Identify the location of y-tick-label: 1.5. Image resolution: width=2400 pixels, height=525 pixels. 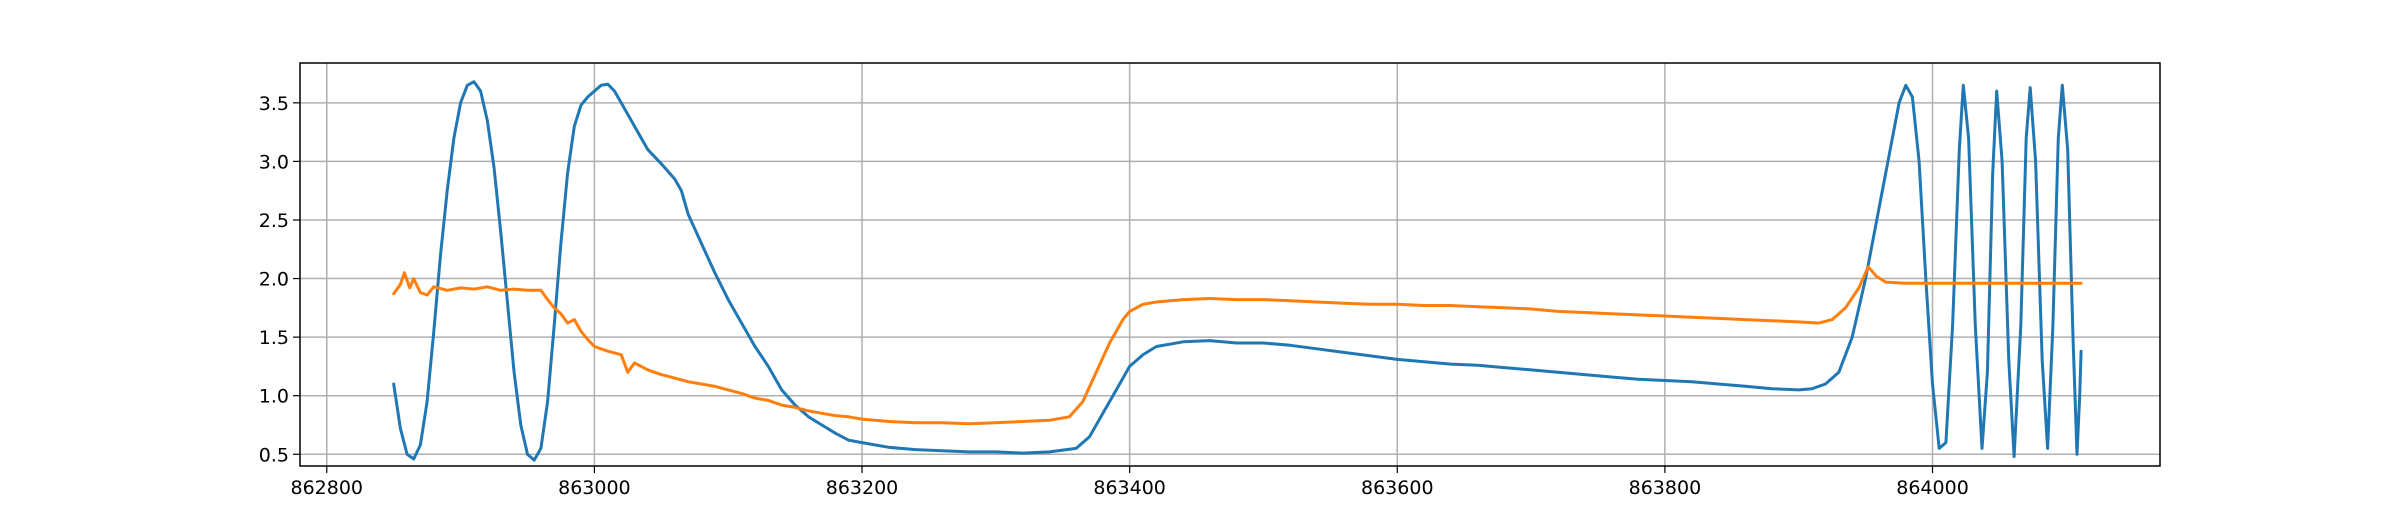
(274, 338).